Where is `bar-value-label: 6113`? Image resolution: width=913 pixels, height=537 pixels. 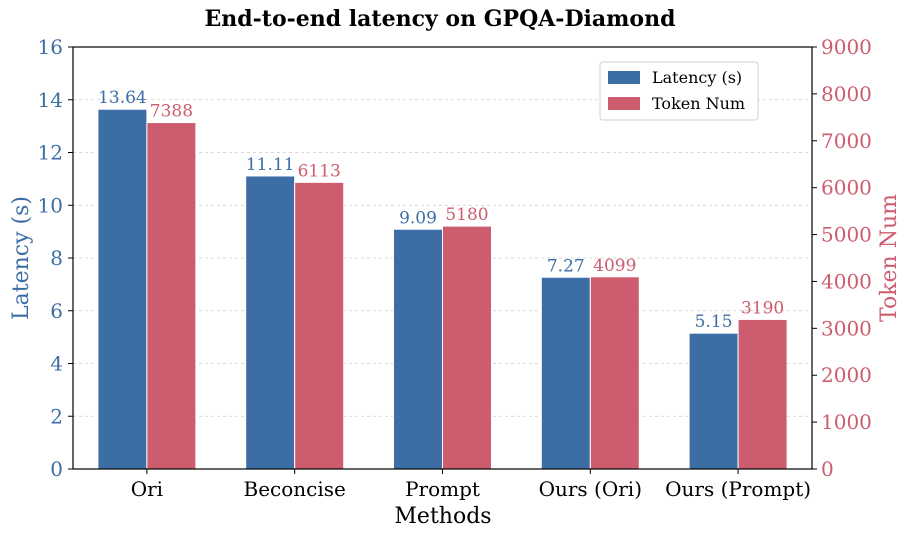
bar-value-label: 6113 is located at coordinates (319, 171).